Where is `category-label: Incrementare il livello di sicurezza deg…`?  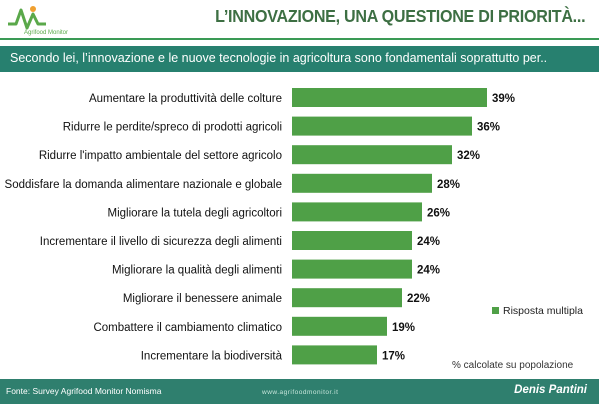
category-label: Incrementare il livello di sicurezza deg… is located at coordinates (161, 242).